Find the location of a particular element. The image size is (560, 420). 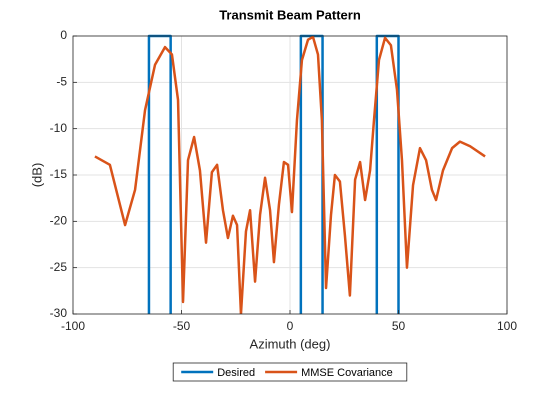

y-tick-label: 0 is located at coordinates (63, 35).